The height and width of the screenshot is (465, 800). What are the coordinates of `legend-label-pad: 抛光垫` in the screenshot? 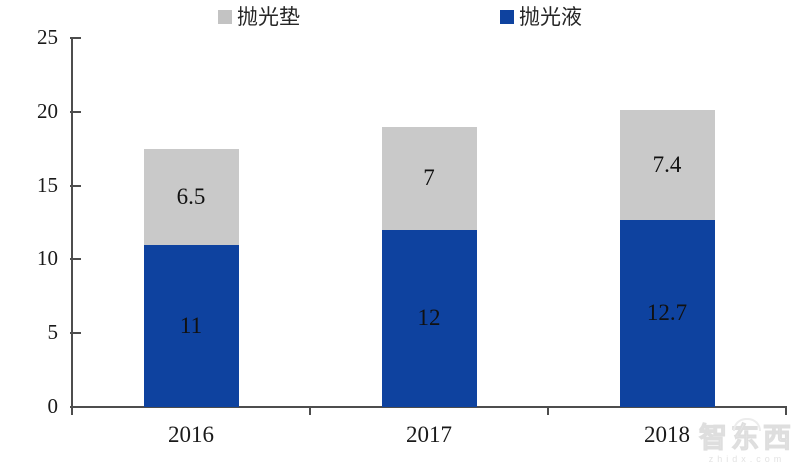 It's located at (268, 17).